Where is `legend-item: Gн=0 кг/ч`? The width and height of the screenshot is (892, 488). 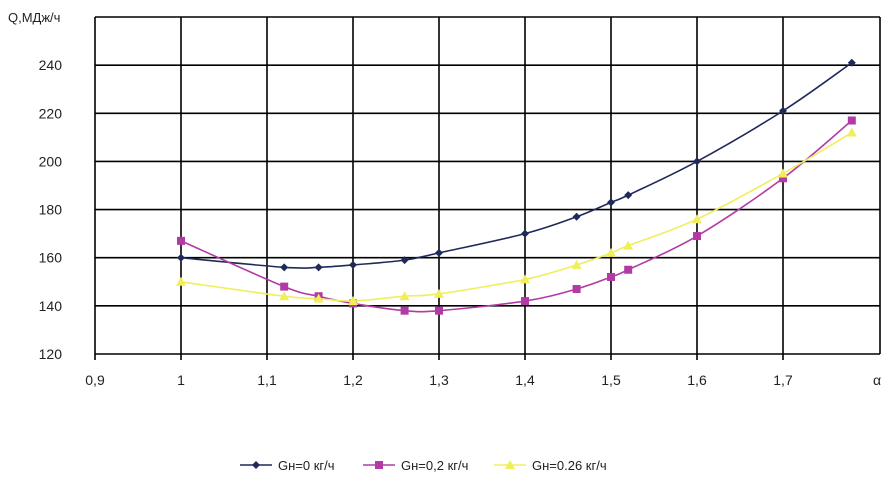
legend-item: Gн=0 кг/ч is located at coordinates (287, 465).